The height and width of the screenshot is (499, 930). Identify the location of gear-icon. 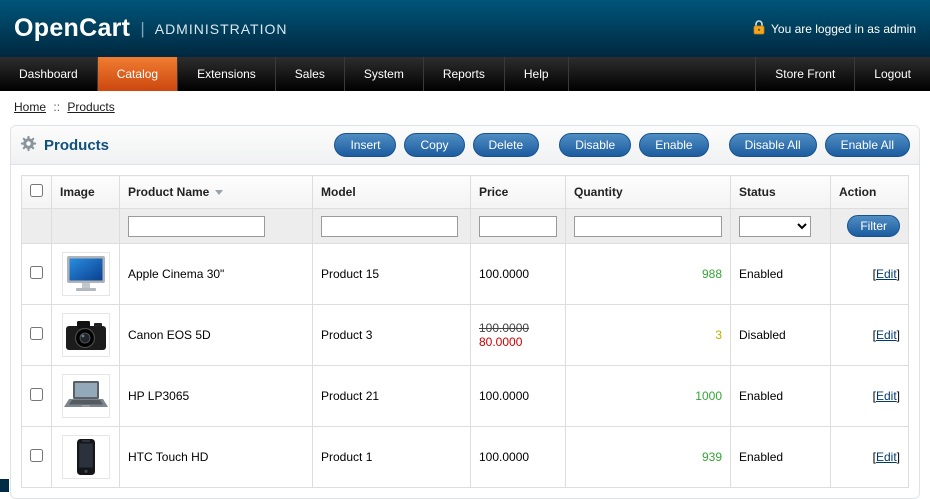
(28, 145).